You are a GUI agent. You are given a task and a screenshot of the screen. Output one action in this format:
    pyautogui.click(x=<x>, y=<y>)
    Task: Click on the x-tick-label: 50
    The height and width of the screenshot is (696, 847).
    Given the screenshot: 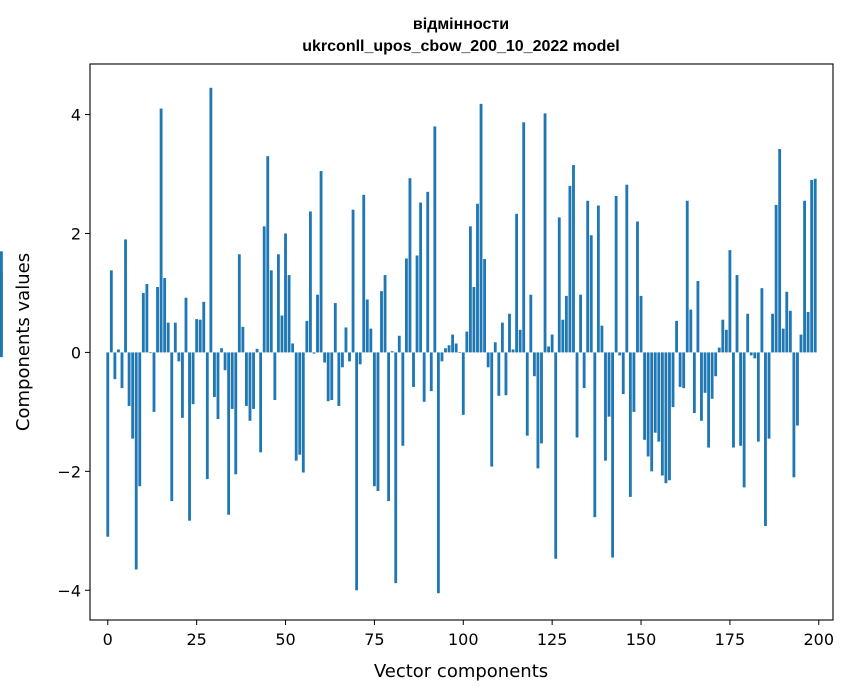 What is the action you would take?
    pyautogui.click(x=285, y=639)
    